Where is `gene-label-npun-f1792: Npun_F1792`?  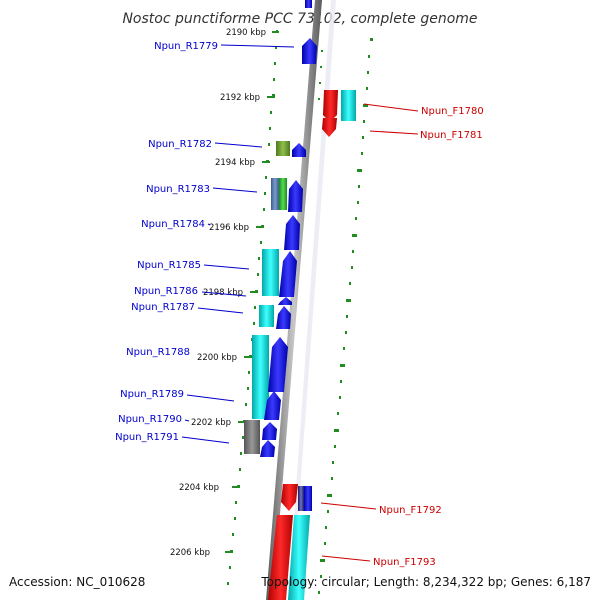 gene-label-npun-f1792: Npun_F1792 is located at coordinates (410, 510).